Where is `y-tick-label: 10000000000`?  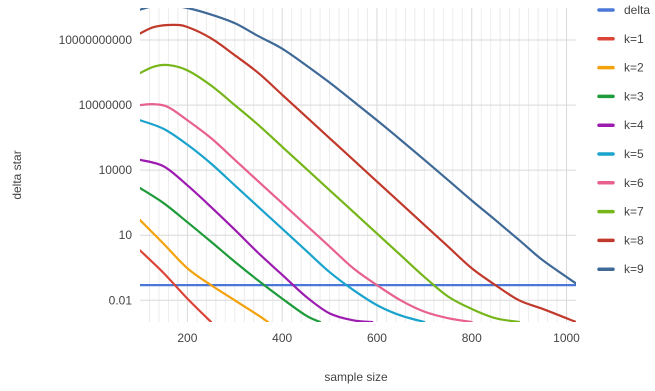 y-tick-label: 10000000000 is located at coordinates (96, 40).